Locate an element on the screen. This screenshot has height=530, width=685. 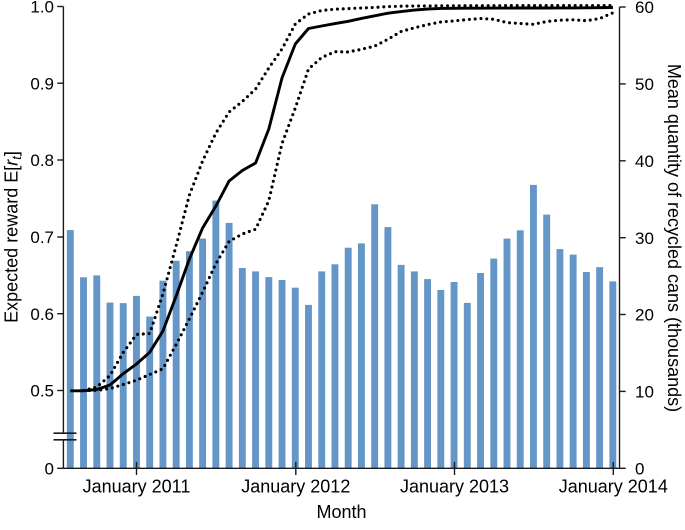
svg-text: January 2013 is located at coordinates (454, 486).